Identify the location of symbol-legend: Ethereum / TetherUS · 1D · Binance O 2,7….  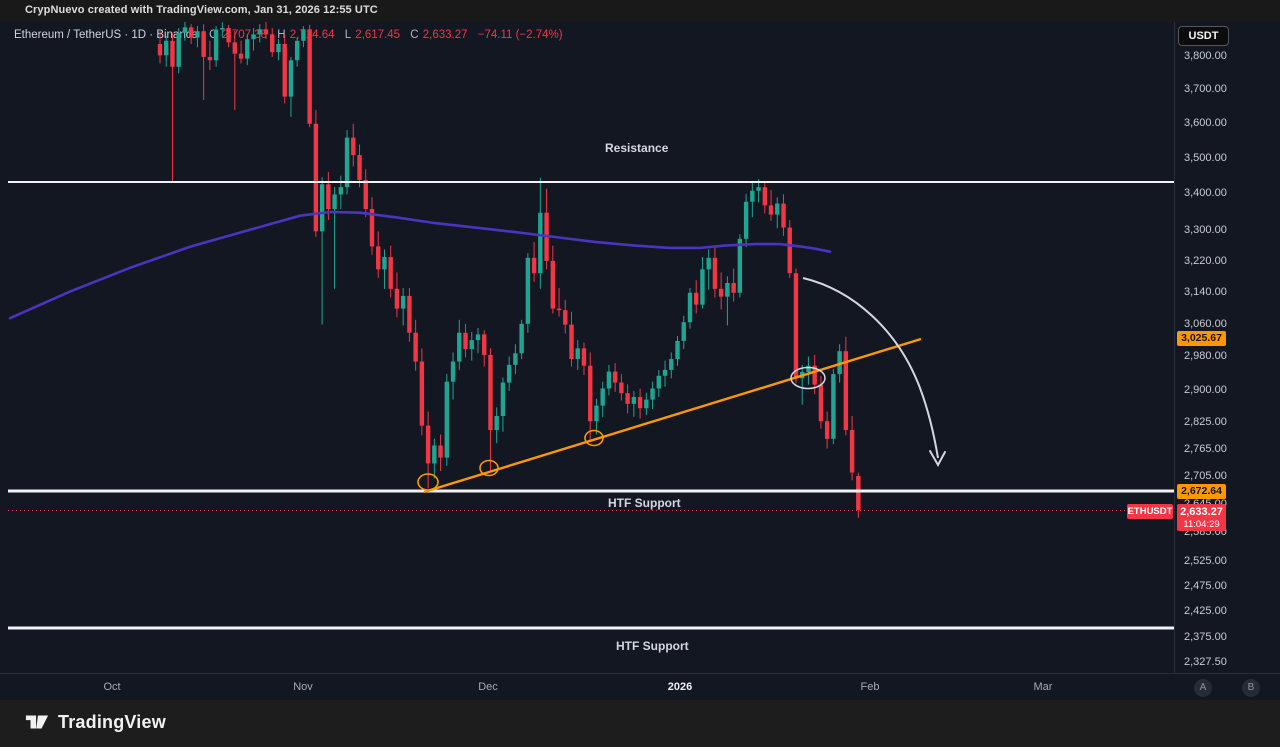
(290, 35).